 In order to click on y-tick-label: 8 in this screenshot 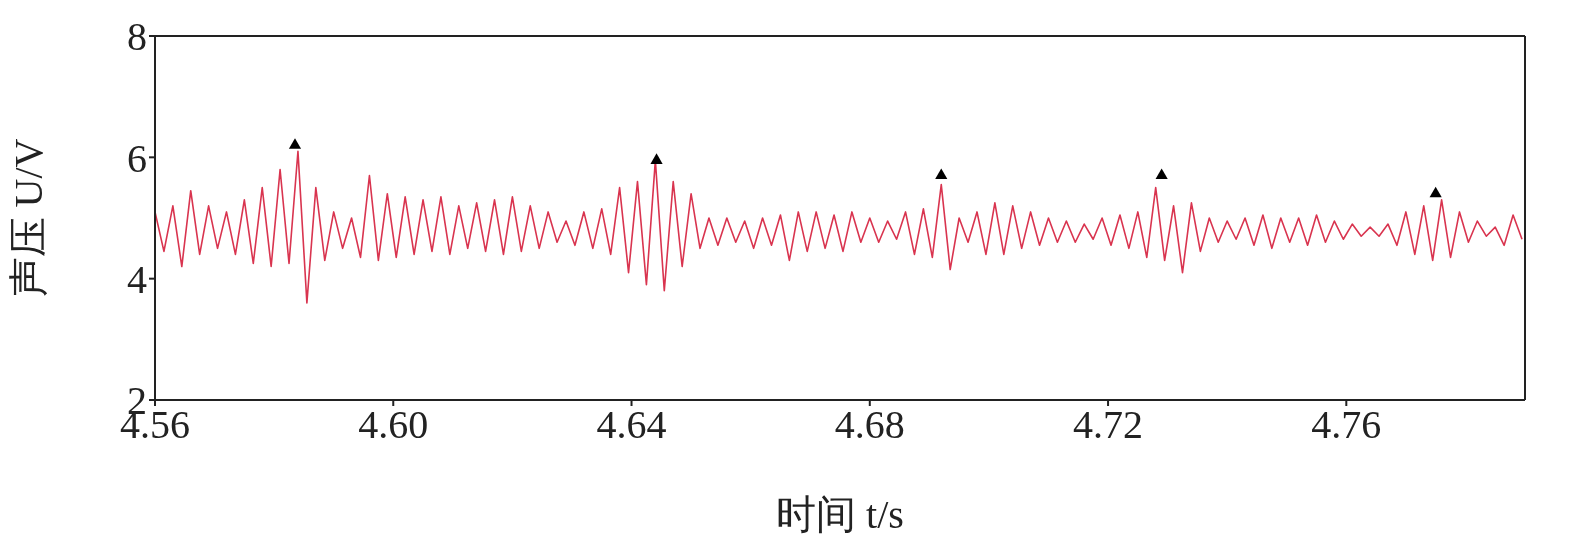, I will do `click(137, 37)`.